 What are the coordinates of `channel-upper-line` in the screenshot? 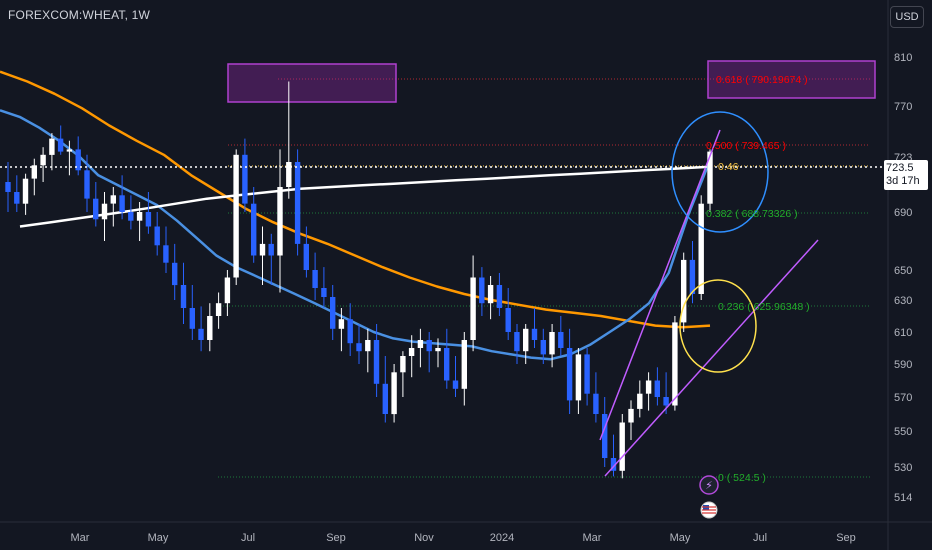 It's located at (660, 285).